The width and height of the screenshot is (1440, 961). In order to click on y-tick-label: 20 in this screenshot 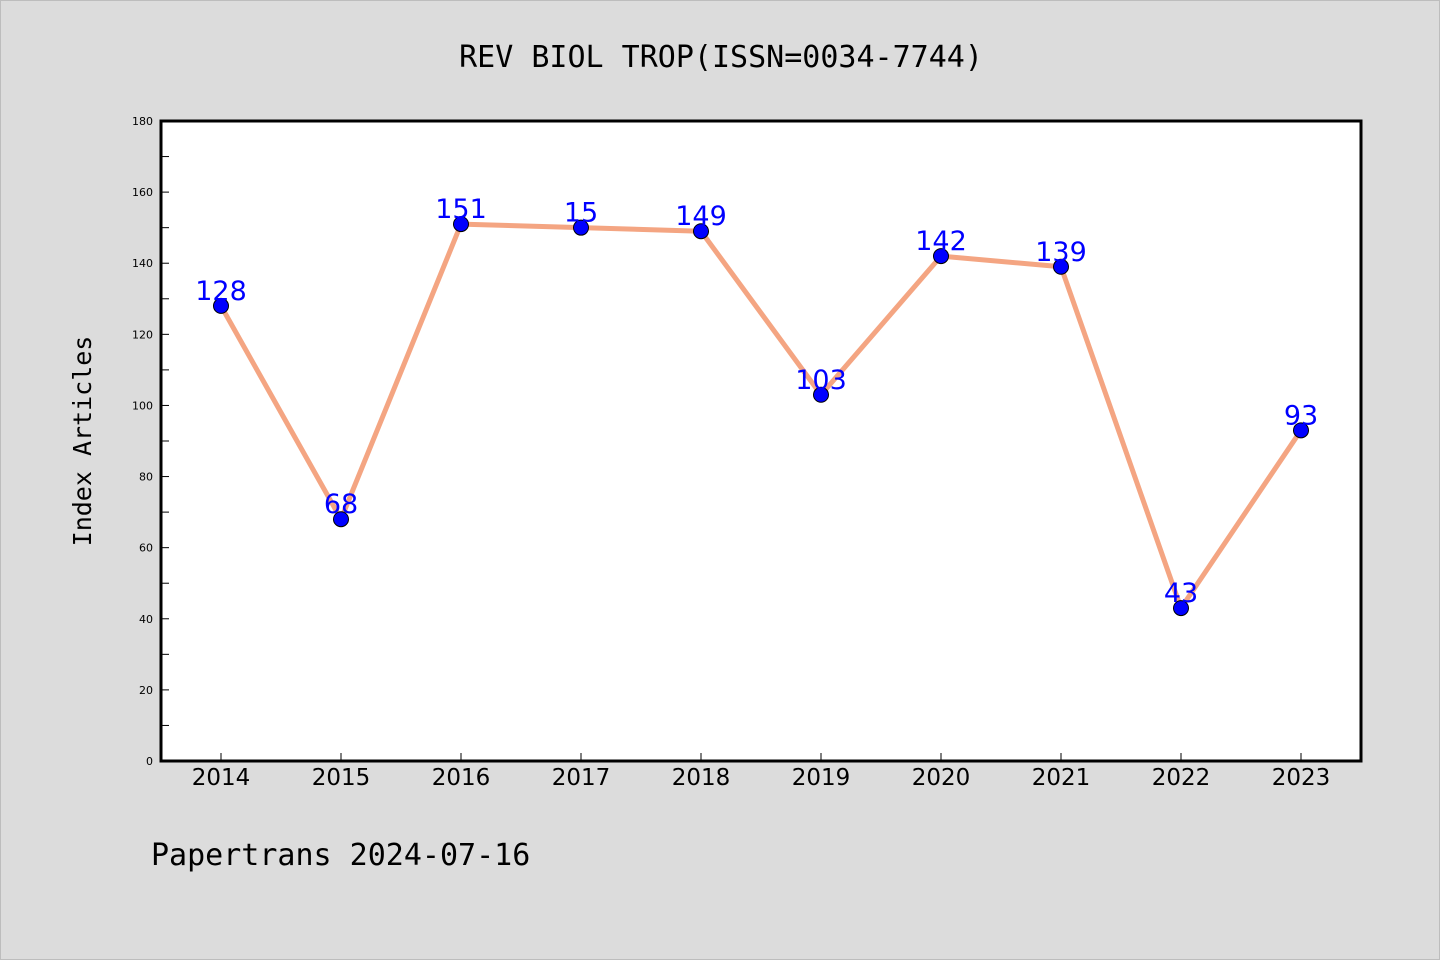, I will do `click(146, 690)`.